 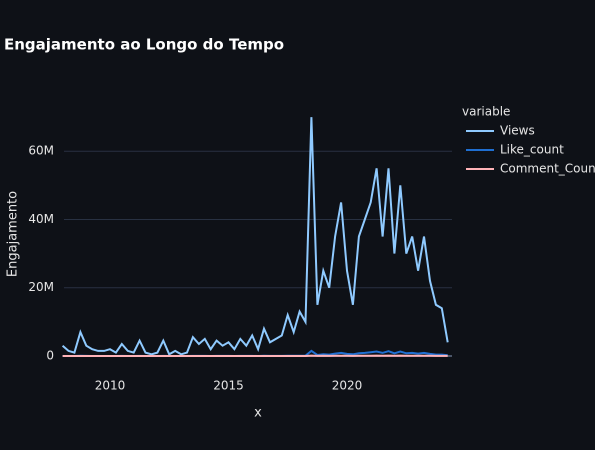 What do you see at coordinates (144, 45) in the screenshot?
I see `chart-title: Engajamento ao Longo do Tempo` at bounding box center [144, 45].